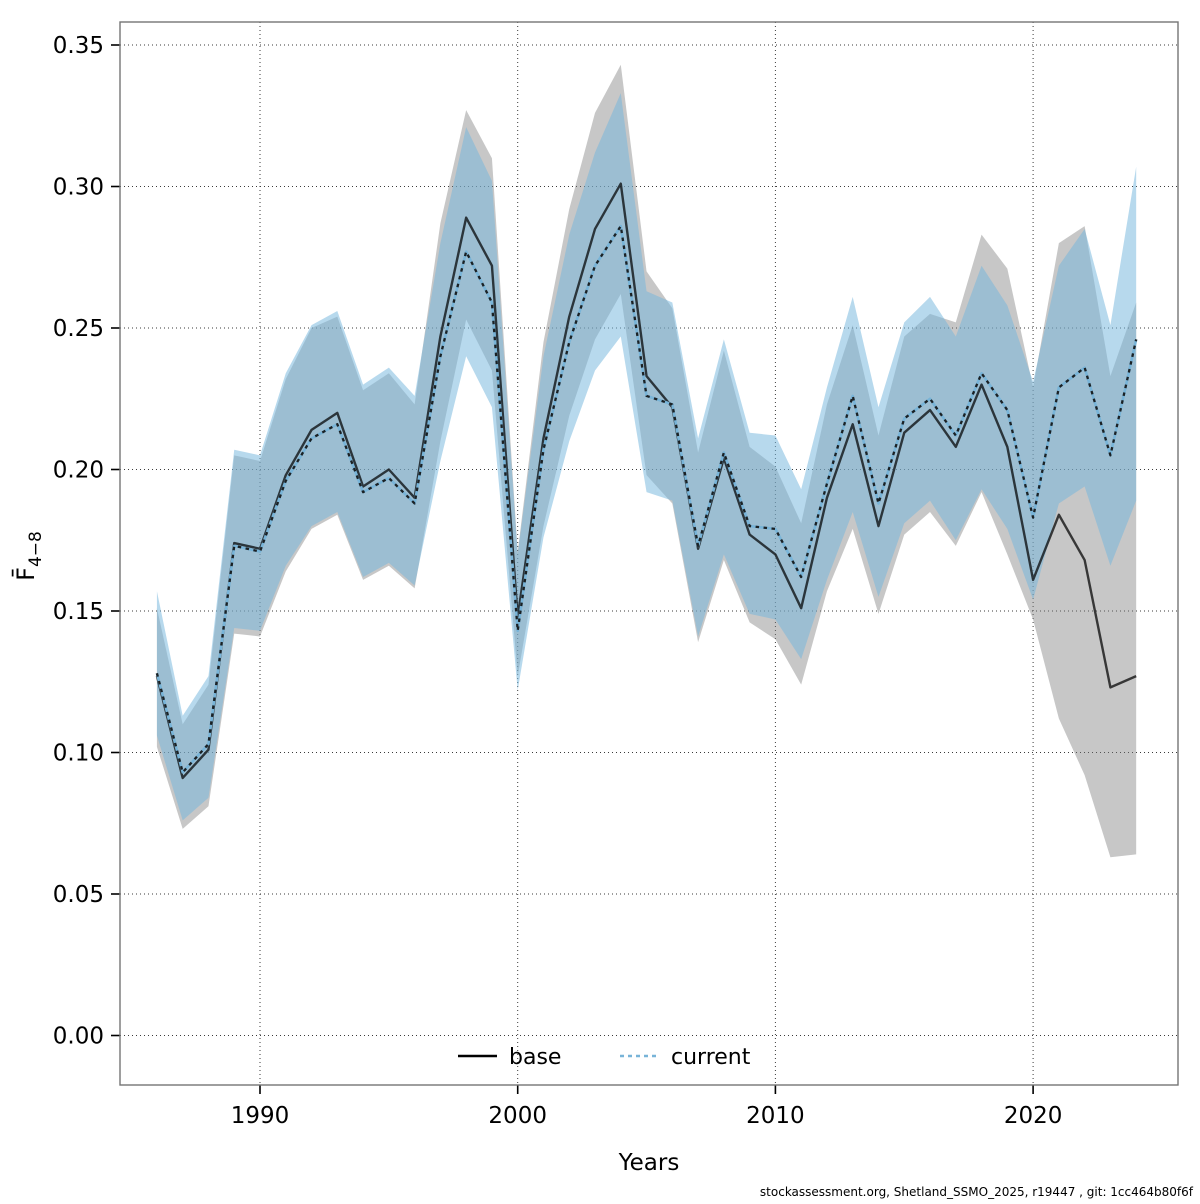 Image resolution: width=1200 pixels, height=1204 pixels. I want to click on y-tick-label: 0.15, so click(78, 612).